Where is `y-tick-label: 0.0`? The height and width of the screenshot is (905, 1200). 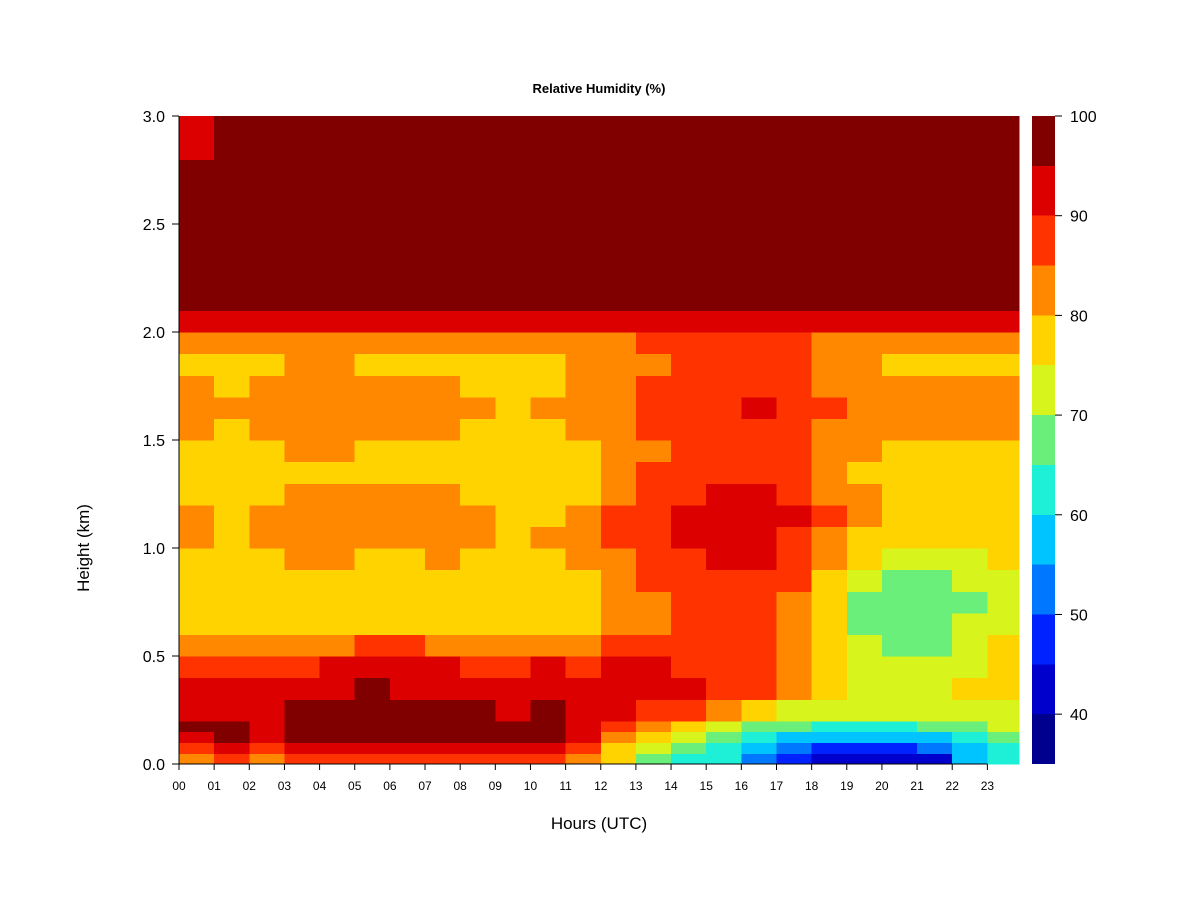
y-tick-label: 0.0 is located at coordinates (154, 765).